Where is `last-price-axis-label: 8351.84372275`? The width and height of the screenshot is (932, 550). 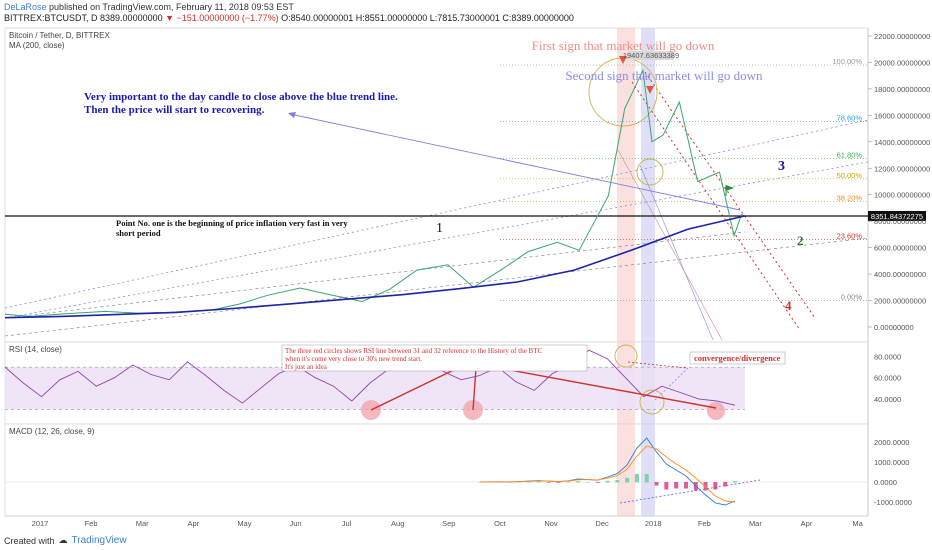 last-price-axis-label: 8351.84372275 is located at coordinates (897, 216).